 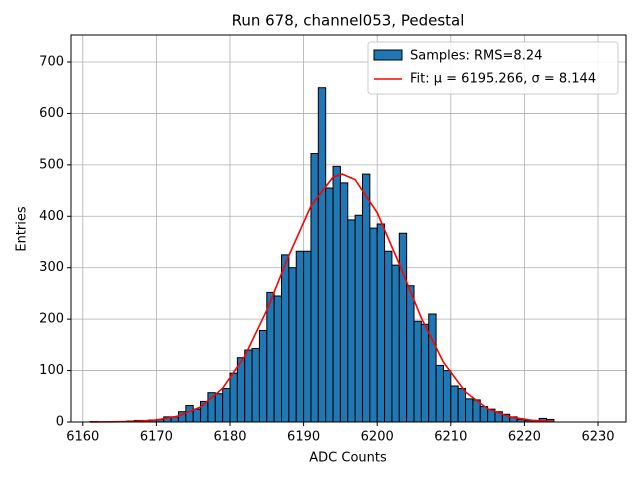 I want to click on legend-label: Fit: μ = 6195.266, σ = 8.144, so click(x=503, y=79).